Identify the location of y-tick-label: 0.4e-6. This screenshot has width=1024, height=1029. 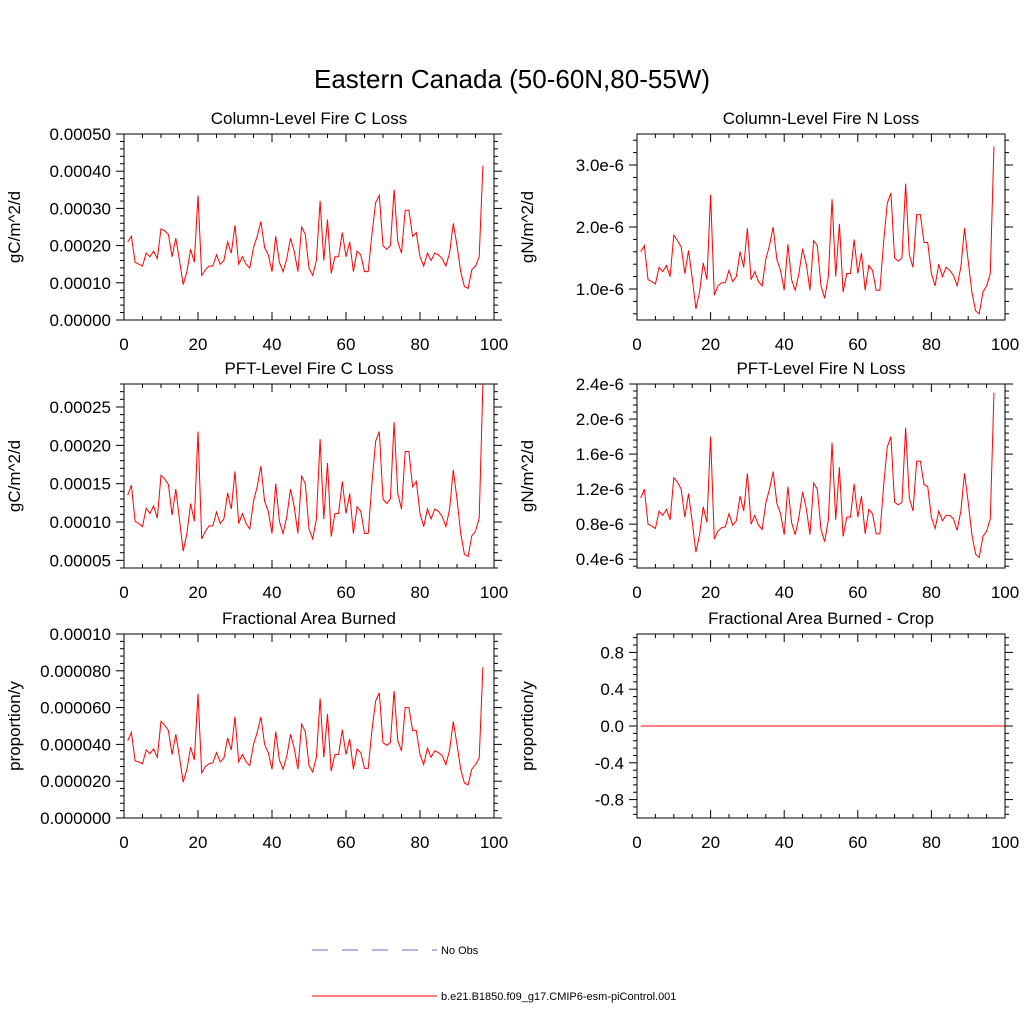
(600, 559).